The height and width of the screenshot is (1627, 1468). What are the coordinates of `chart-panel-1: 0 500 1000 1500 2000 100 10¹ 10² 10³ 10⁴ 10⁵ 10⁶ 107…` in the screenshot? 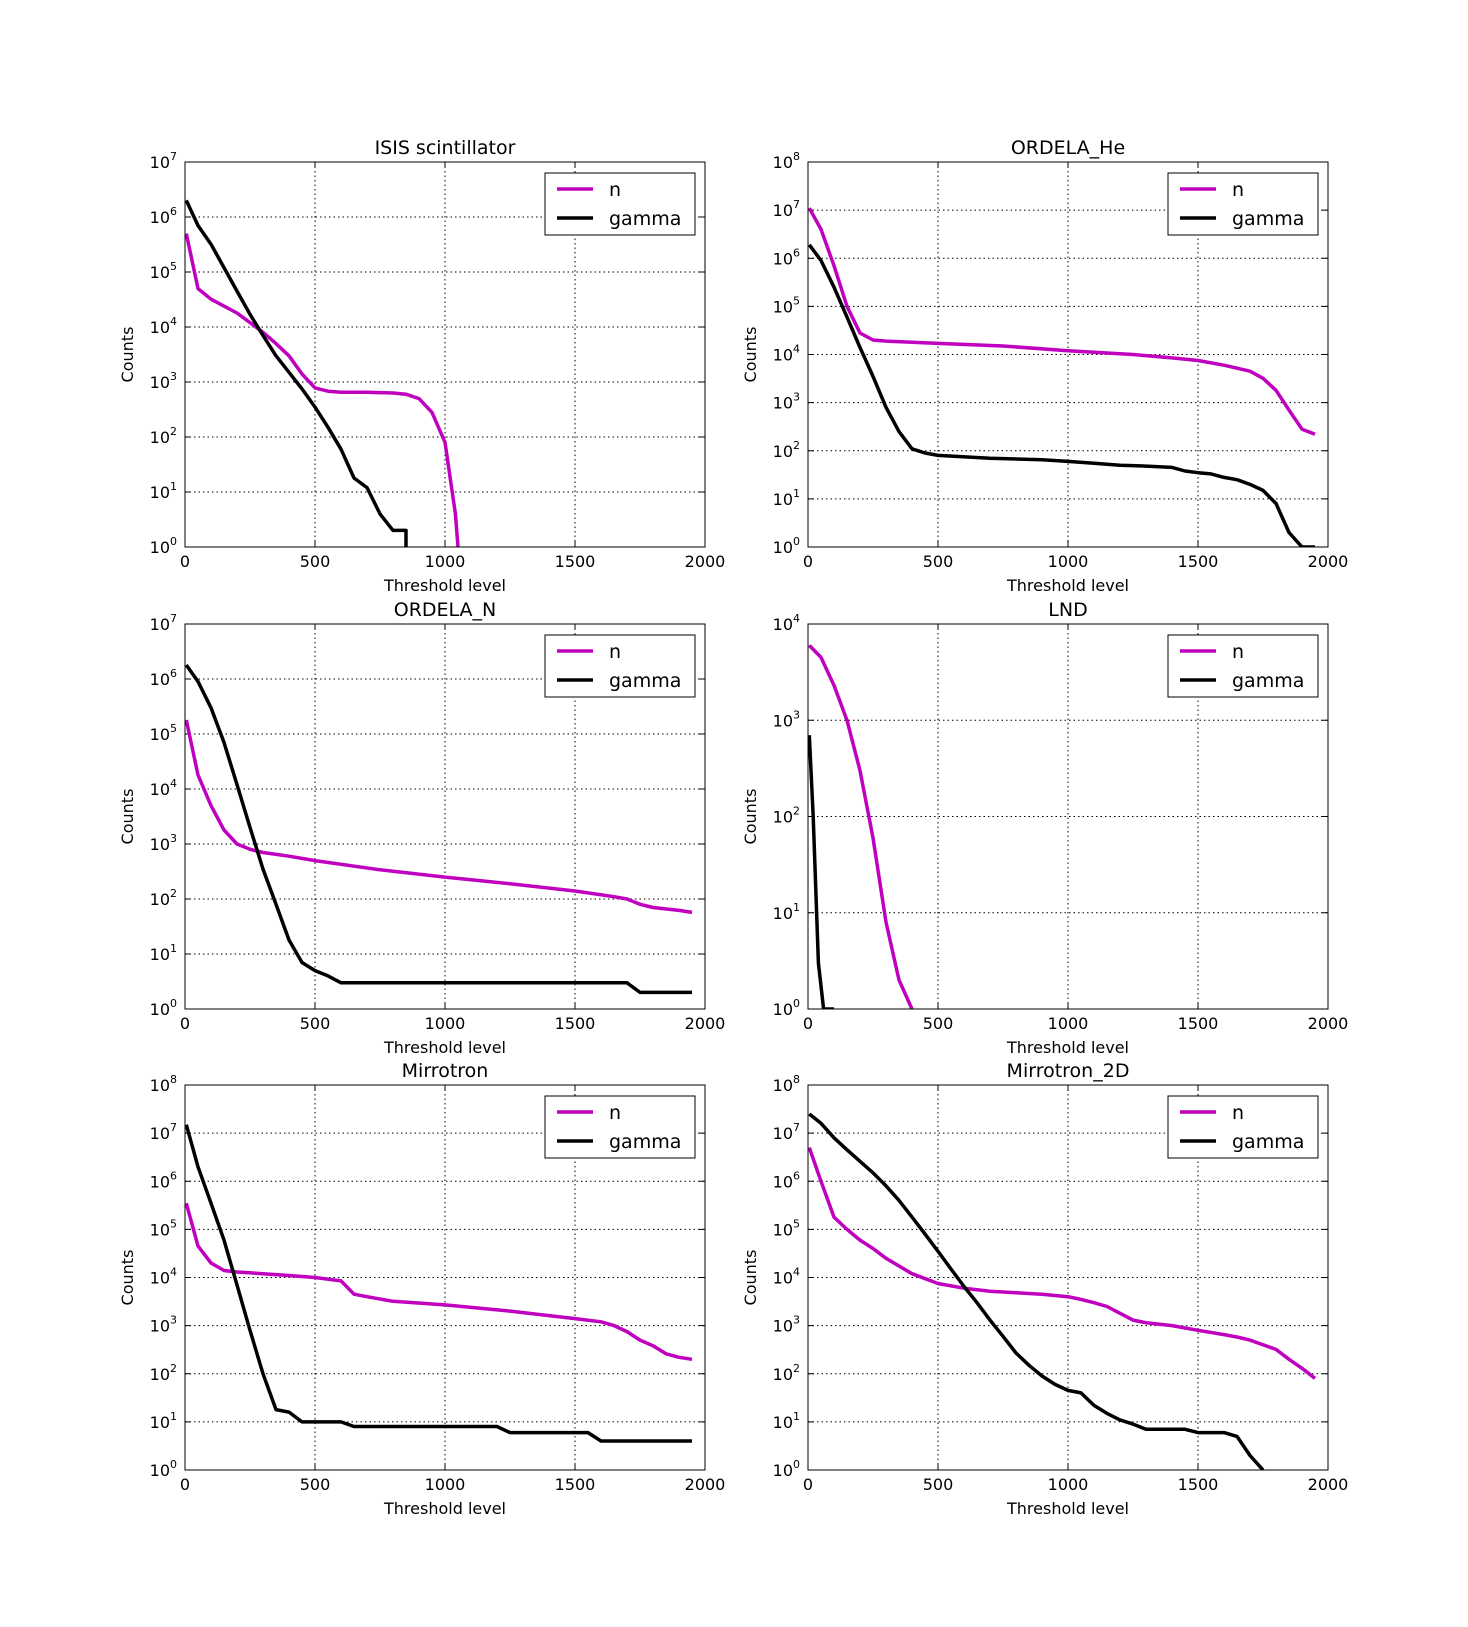 It's located at (421, 366).